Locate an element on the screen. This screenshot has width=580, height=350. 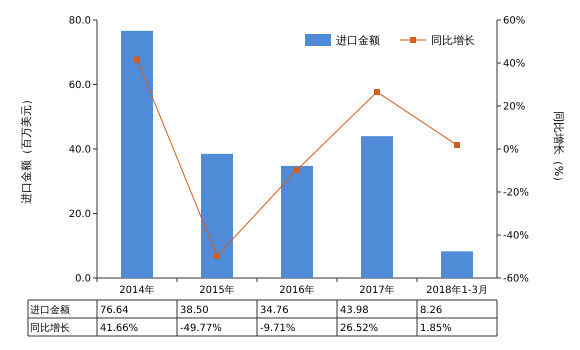
y2-tick-label: 40% is located at coordinates (514, 64).